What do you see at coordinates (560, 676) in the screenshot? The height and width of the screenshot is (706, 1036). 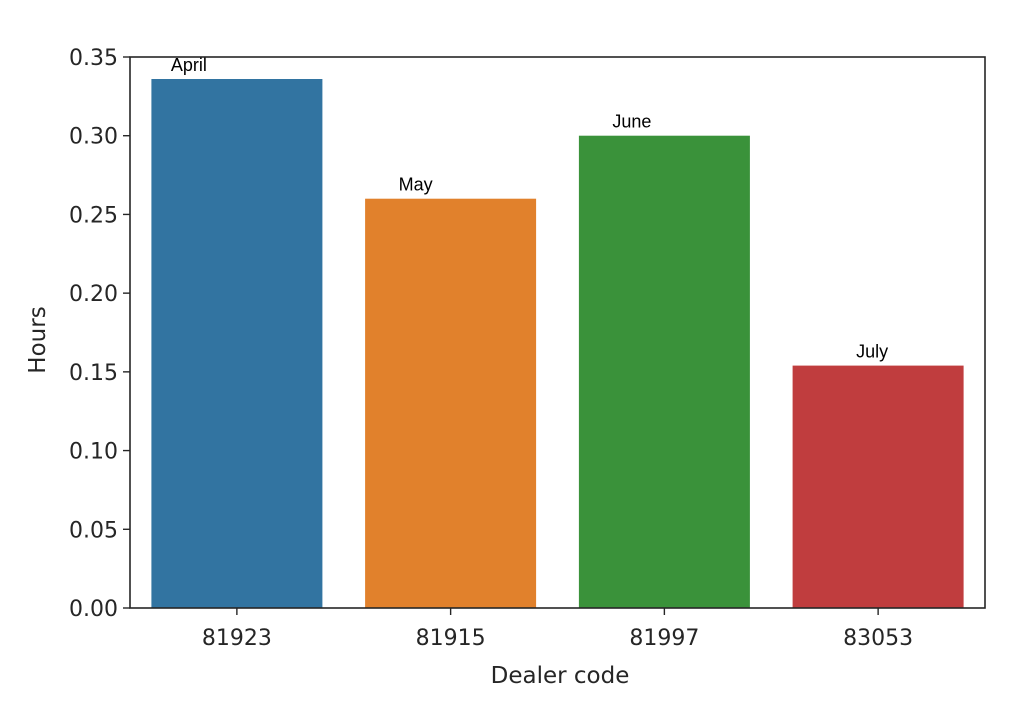 I see `x-axis-label: Dealer code` at bounding box center [560, 676].